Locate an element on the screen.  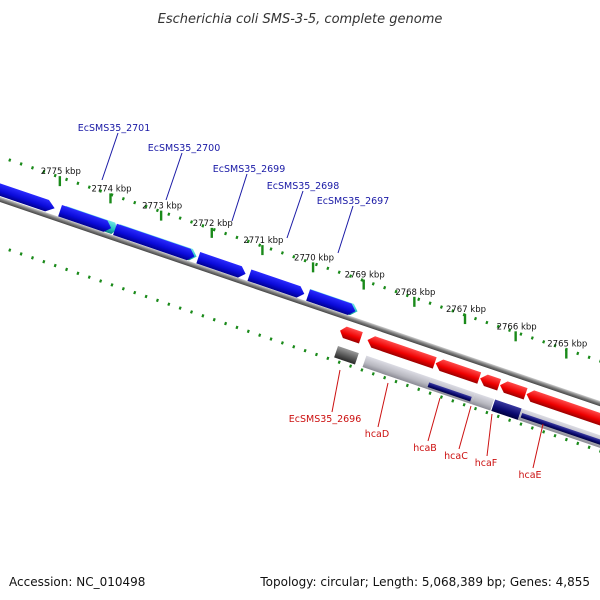
kbp-tick-label: 2775 kbp is located at coordinates (61, 172).